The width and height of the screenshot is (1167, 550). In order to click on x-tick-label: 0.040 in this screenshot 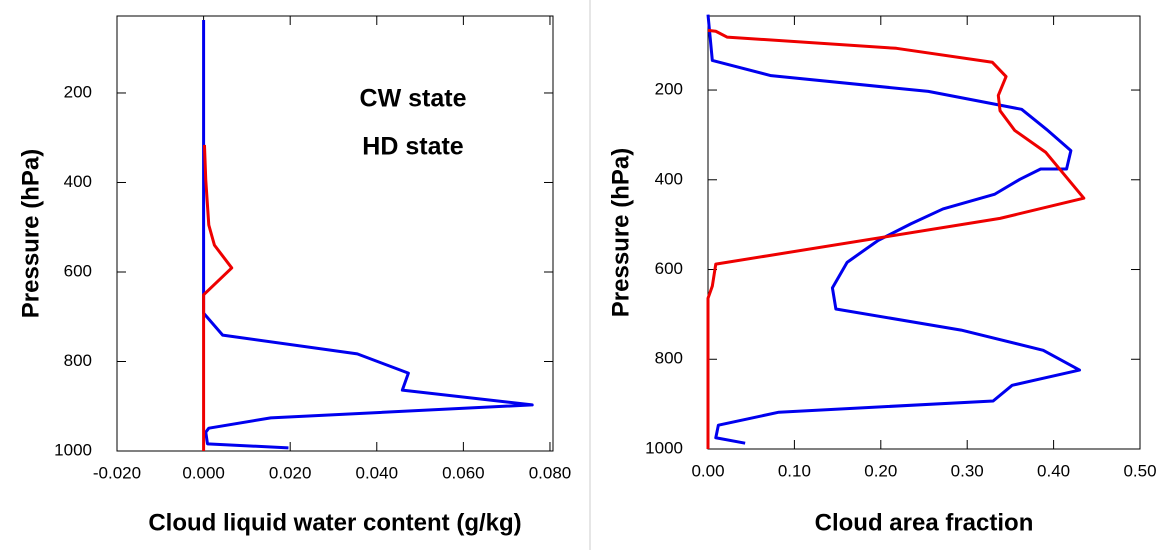, I will do `click(377, 472)`.